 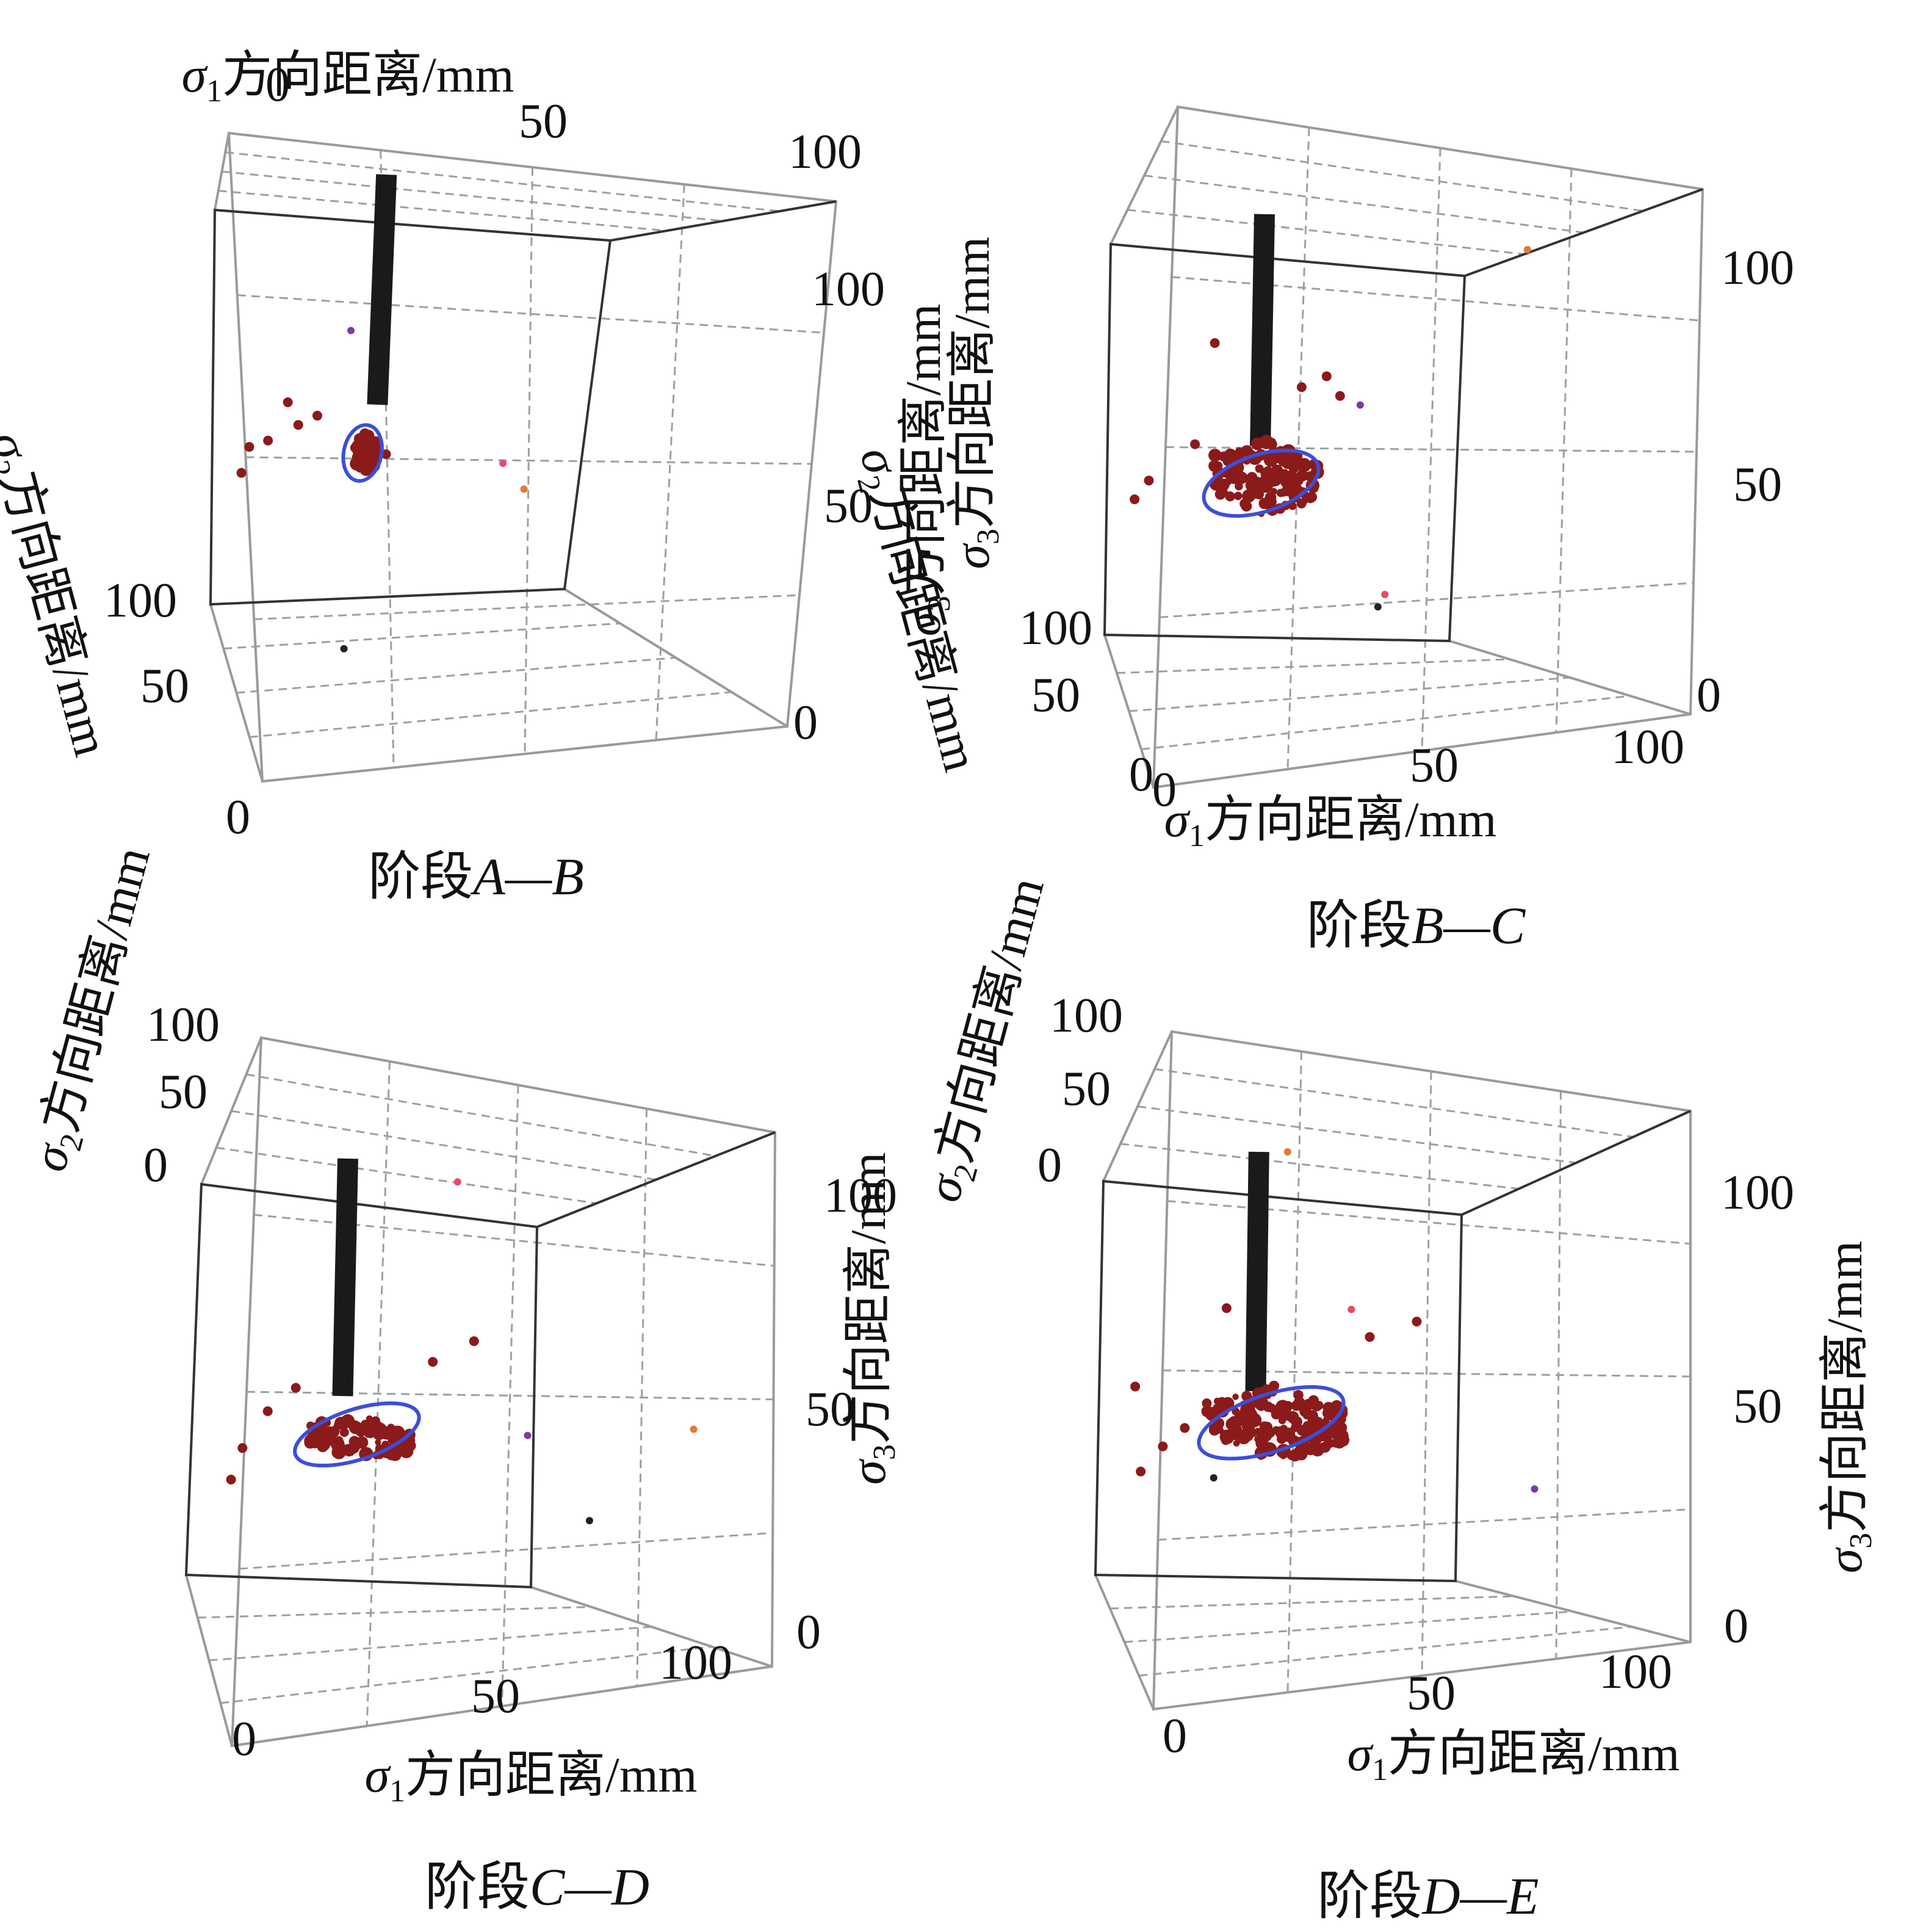 I want to click on axis-label-sigma1: σ1方向距离/mm, so click(x=1331, y=822).